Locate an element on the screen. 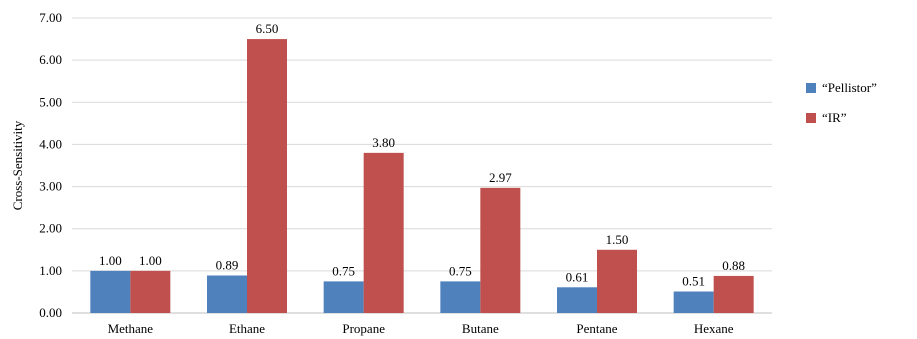 This screenshot has width=917, height=339. data-label: 2.97 is located at coordinates (500, 177).